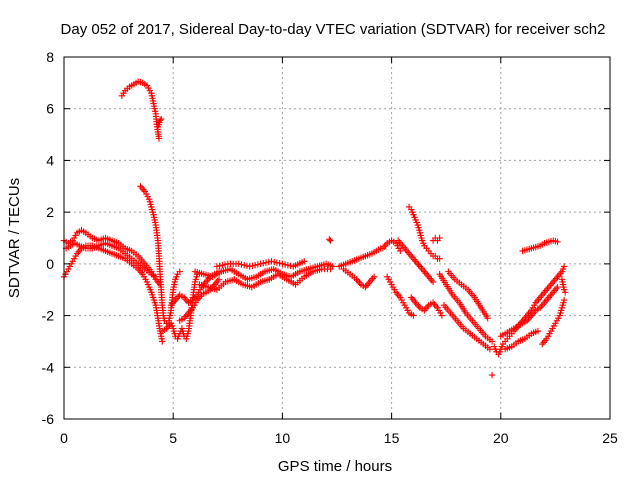  I want to click on y-tick-label: -4, so click(48, 367).